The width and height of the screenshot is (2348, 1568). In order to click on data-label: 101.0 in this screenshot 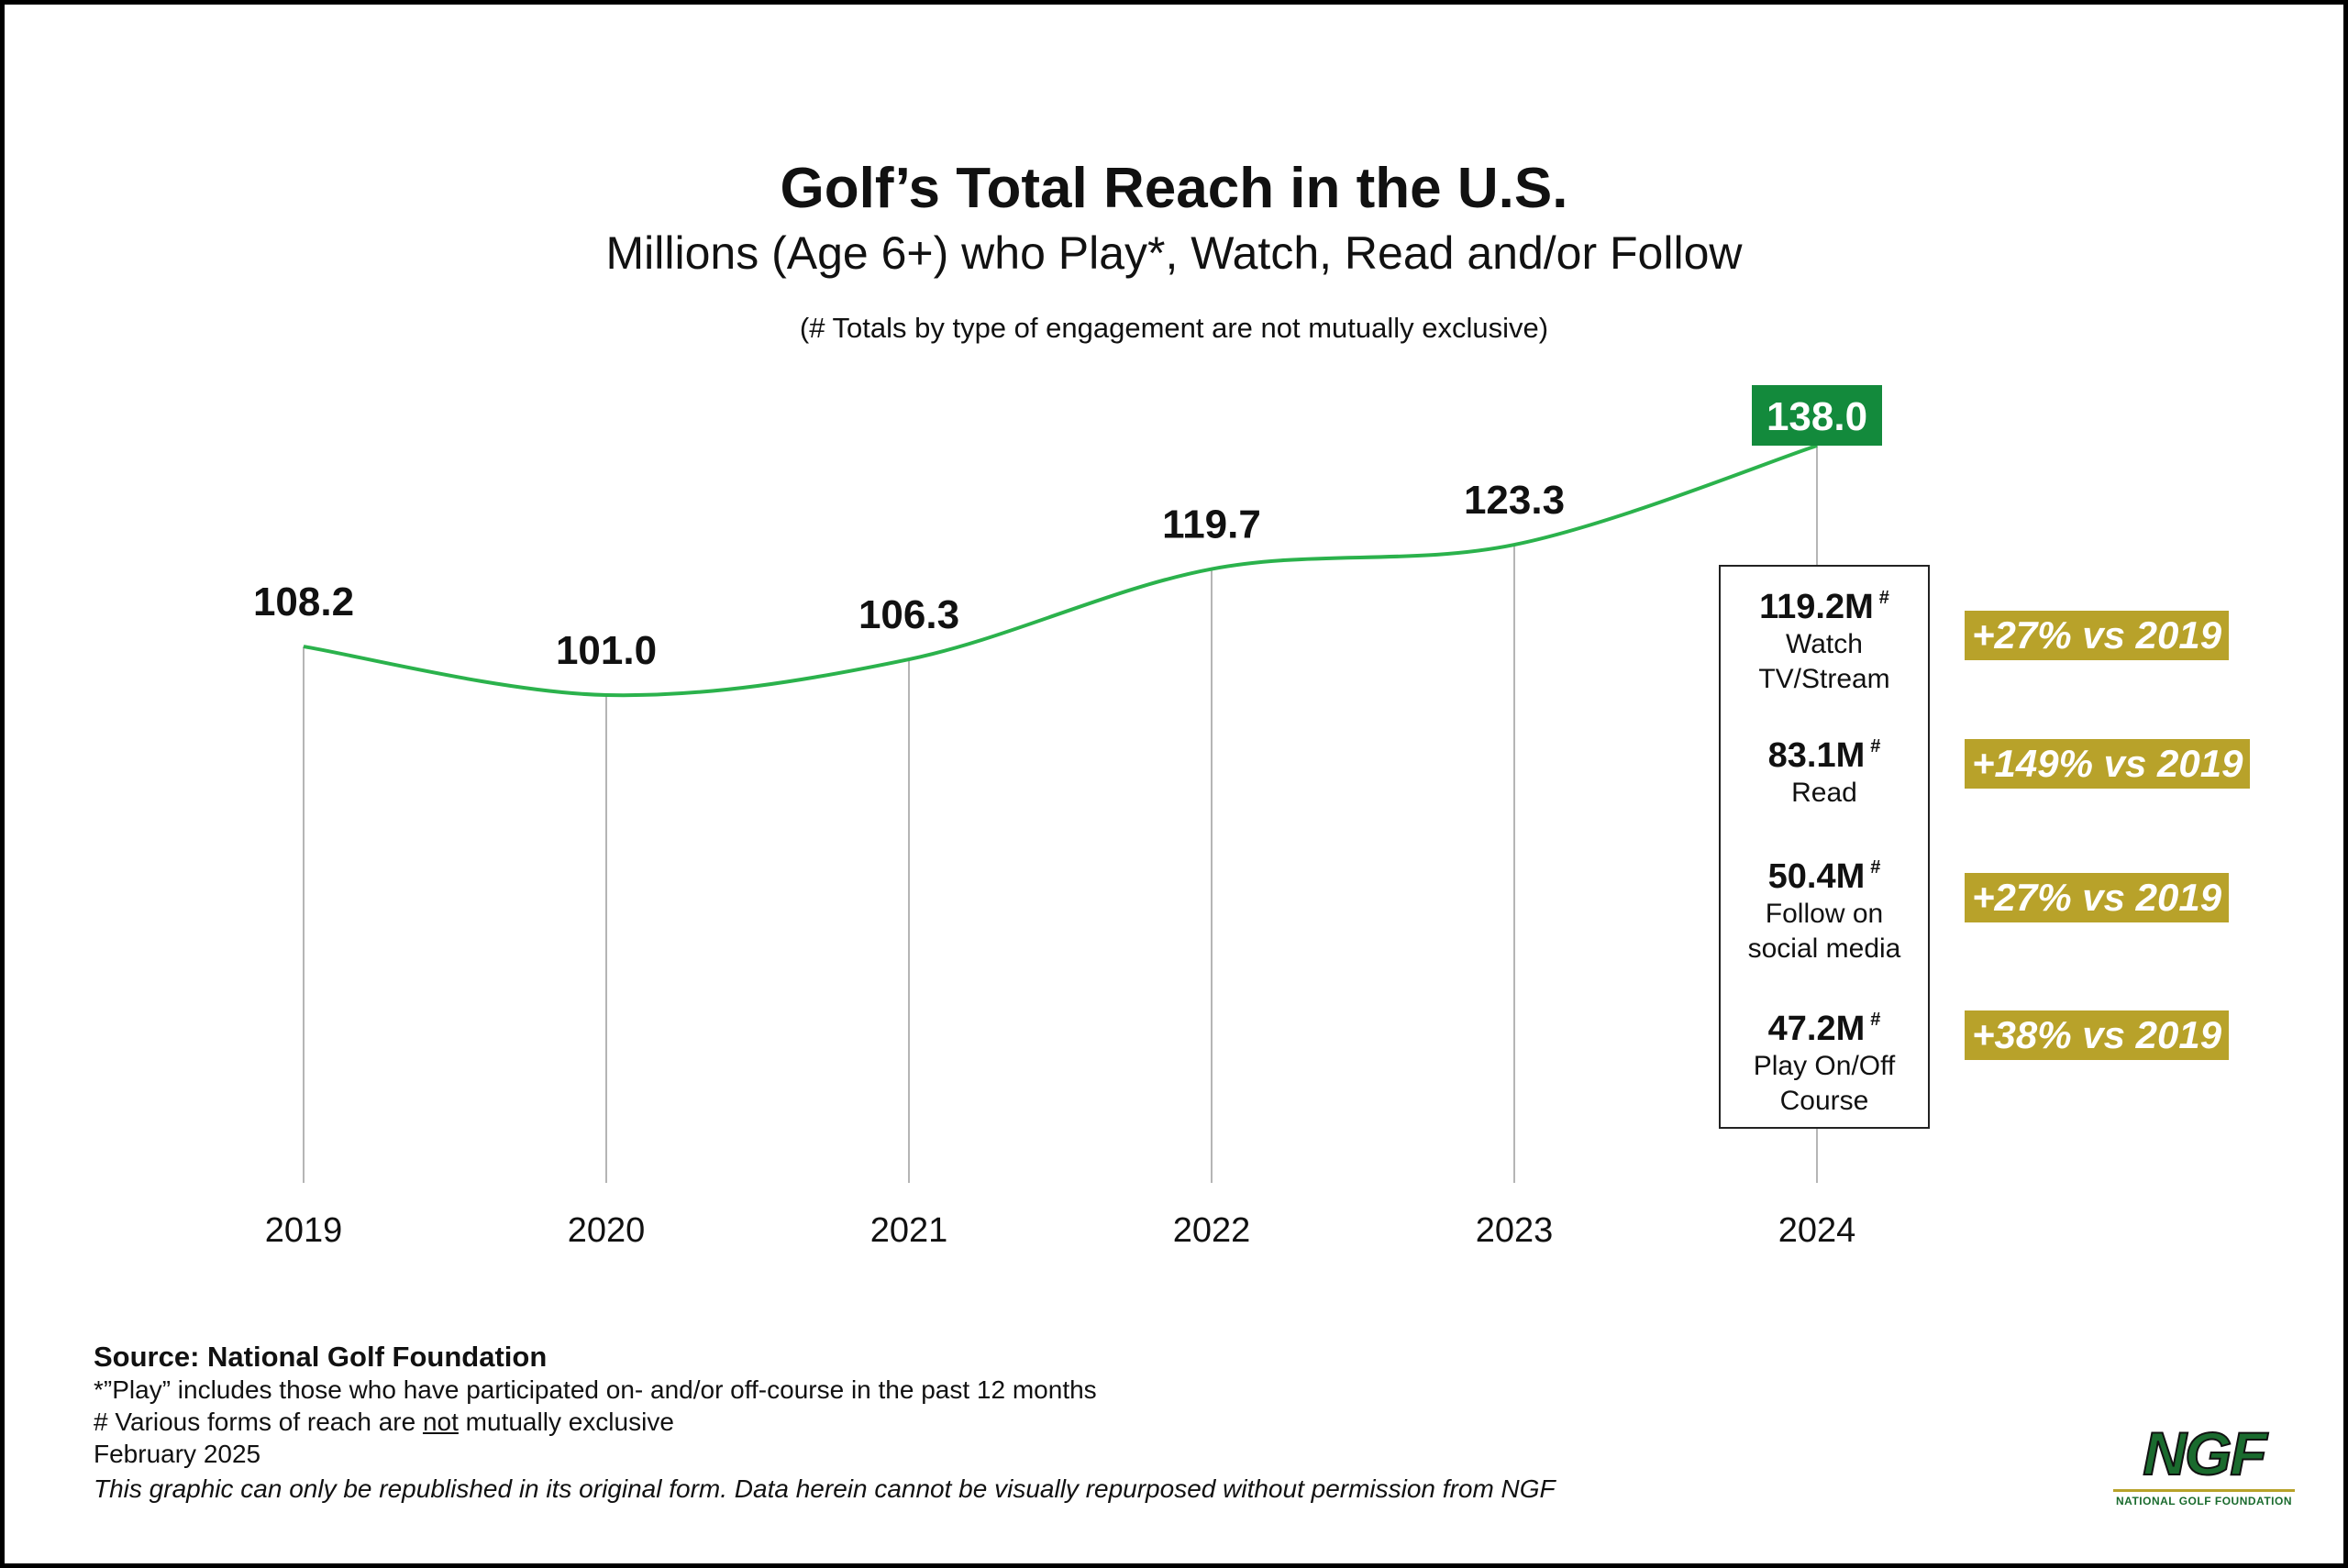, I will do `click(606, 651)`.